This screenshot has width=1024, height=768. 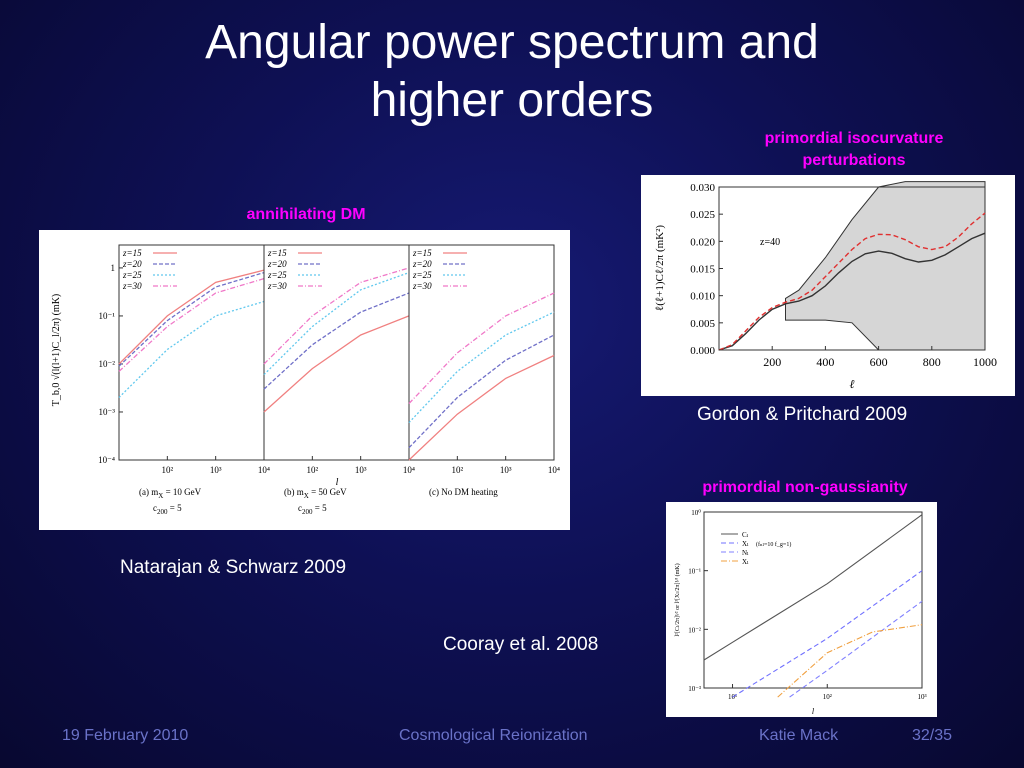 What do you see at coordinates (852, 291) in the screenshot?
I see `fiducial-line` at bounding box center [852, 291].